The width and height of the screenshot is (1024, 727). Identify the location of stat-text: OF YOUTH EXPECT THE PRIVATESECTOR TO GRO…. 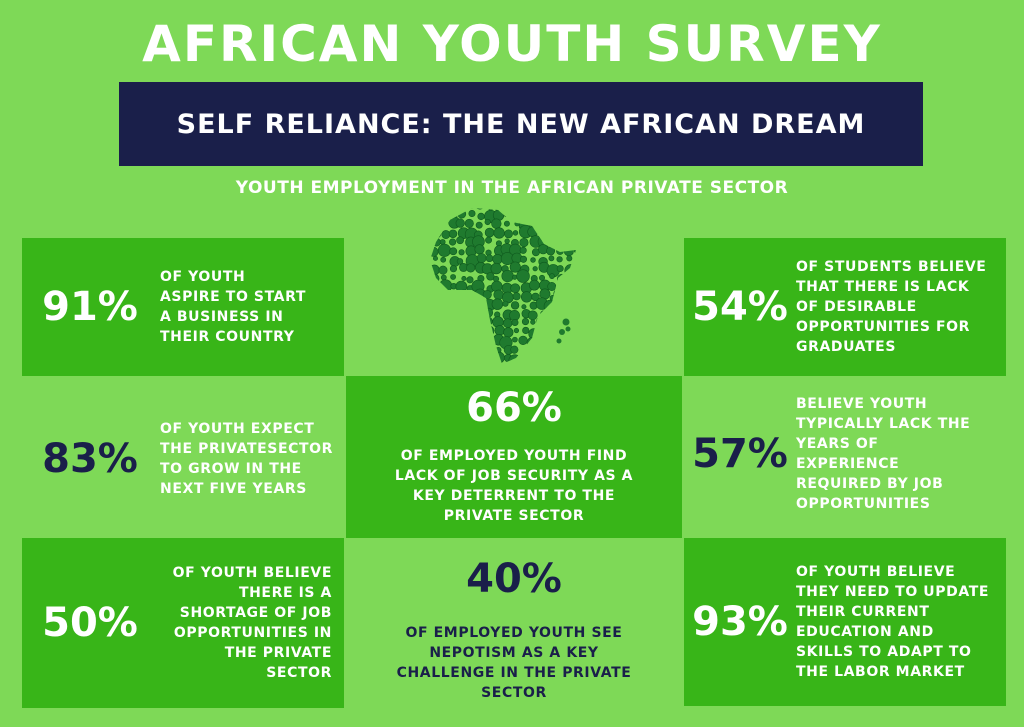
(247, 459).